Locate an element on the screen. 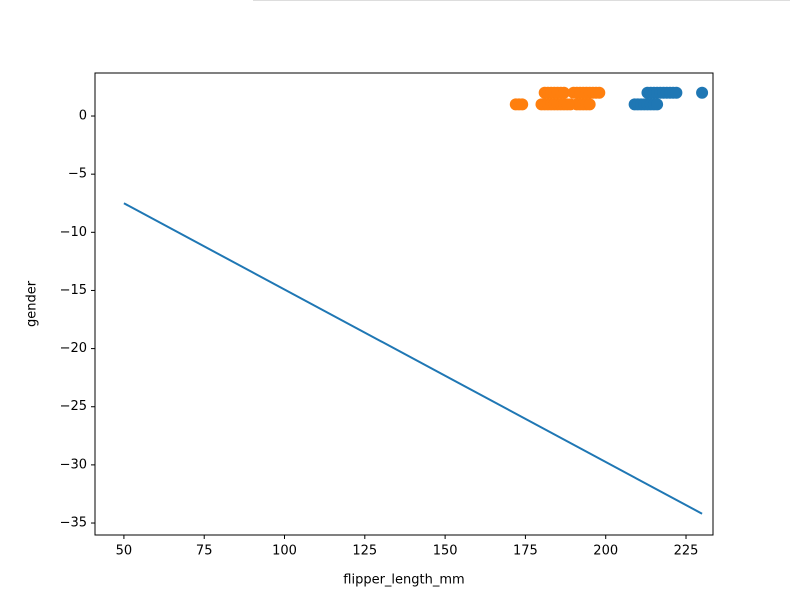 Image resolution: width=790 pixels, height=593 pixels. x-tick-label: 75 is located at coordinates (204, 551).